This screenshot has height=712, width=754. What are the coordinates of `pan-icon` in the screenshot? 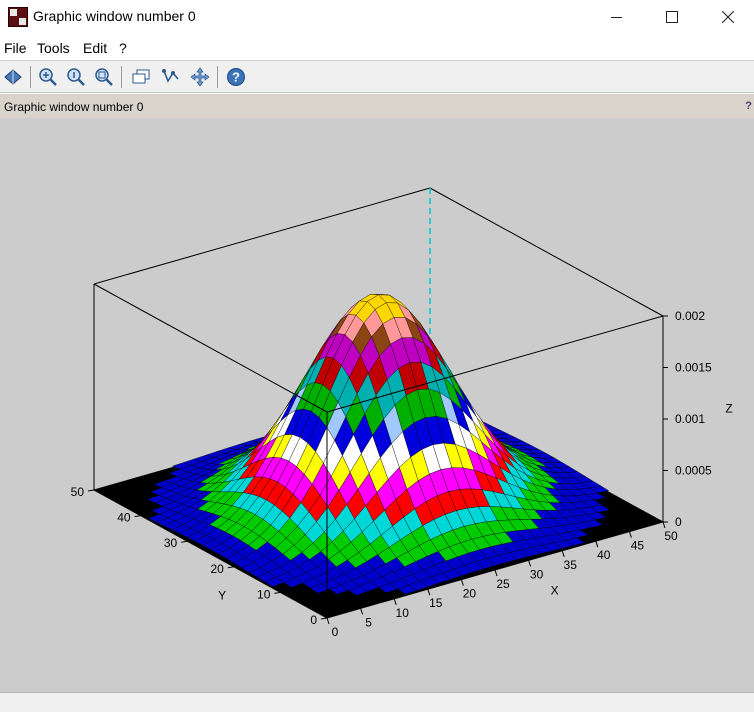 It's located at (200, 77).